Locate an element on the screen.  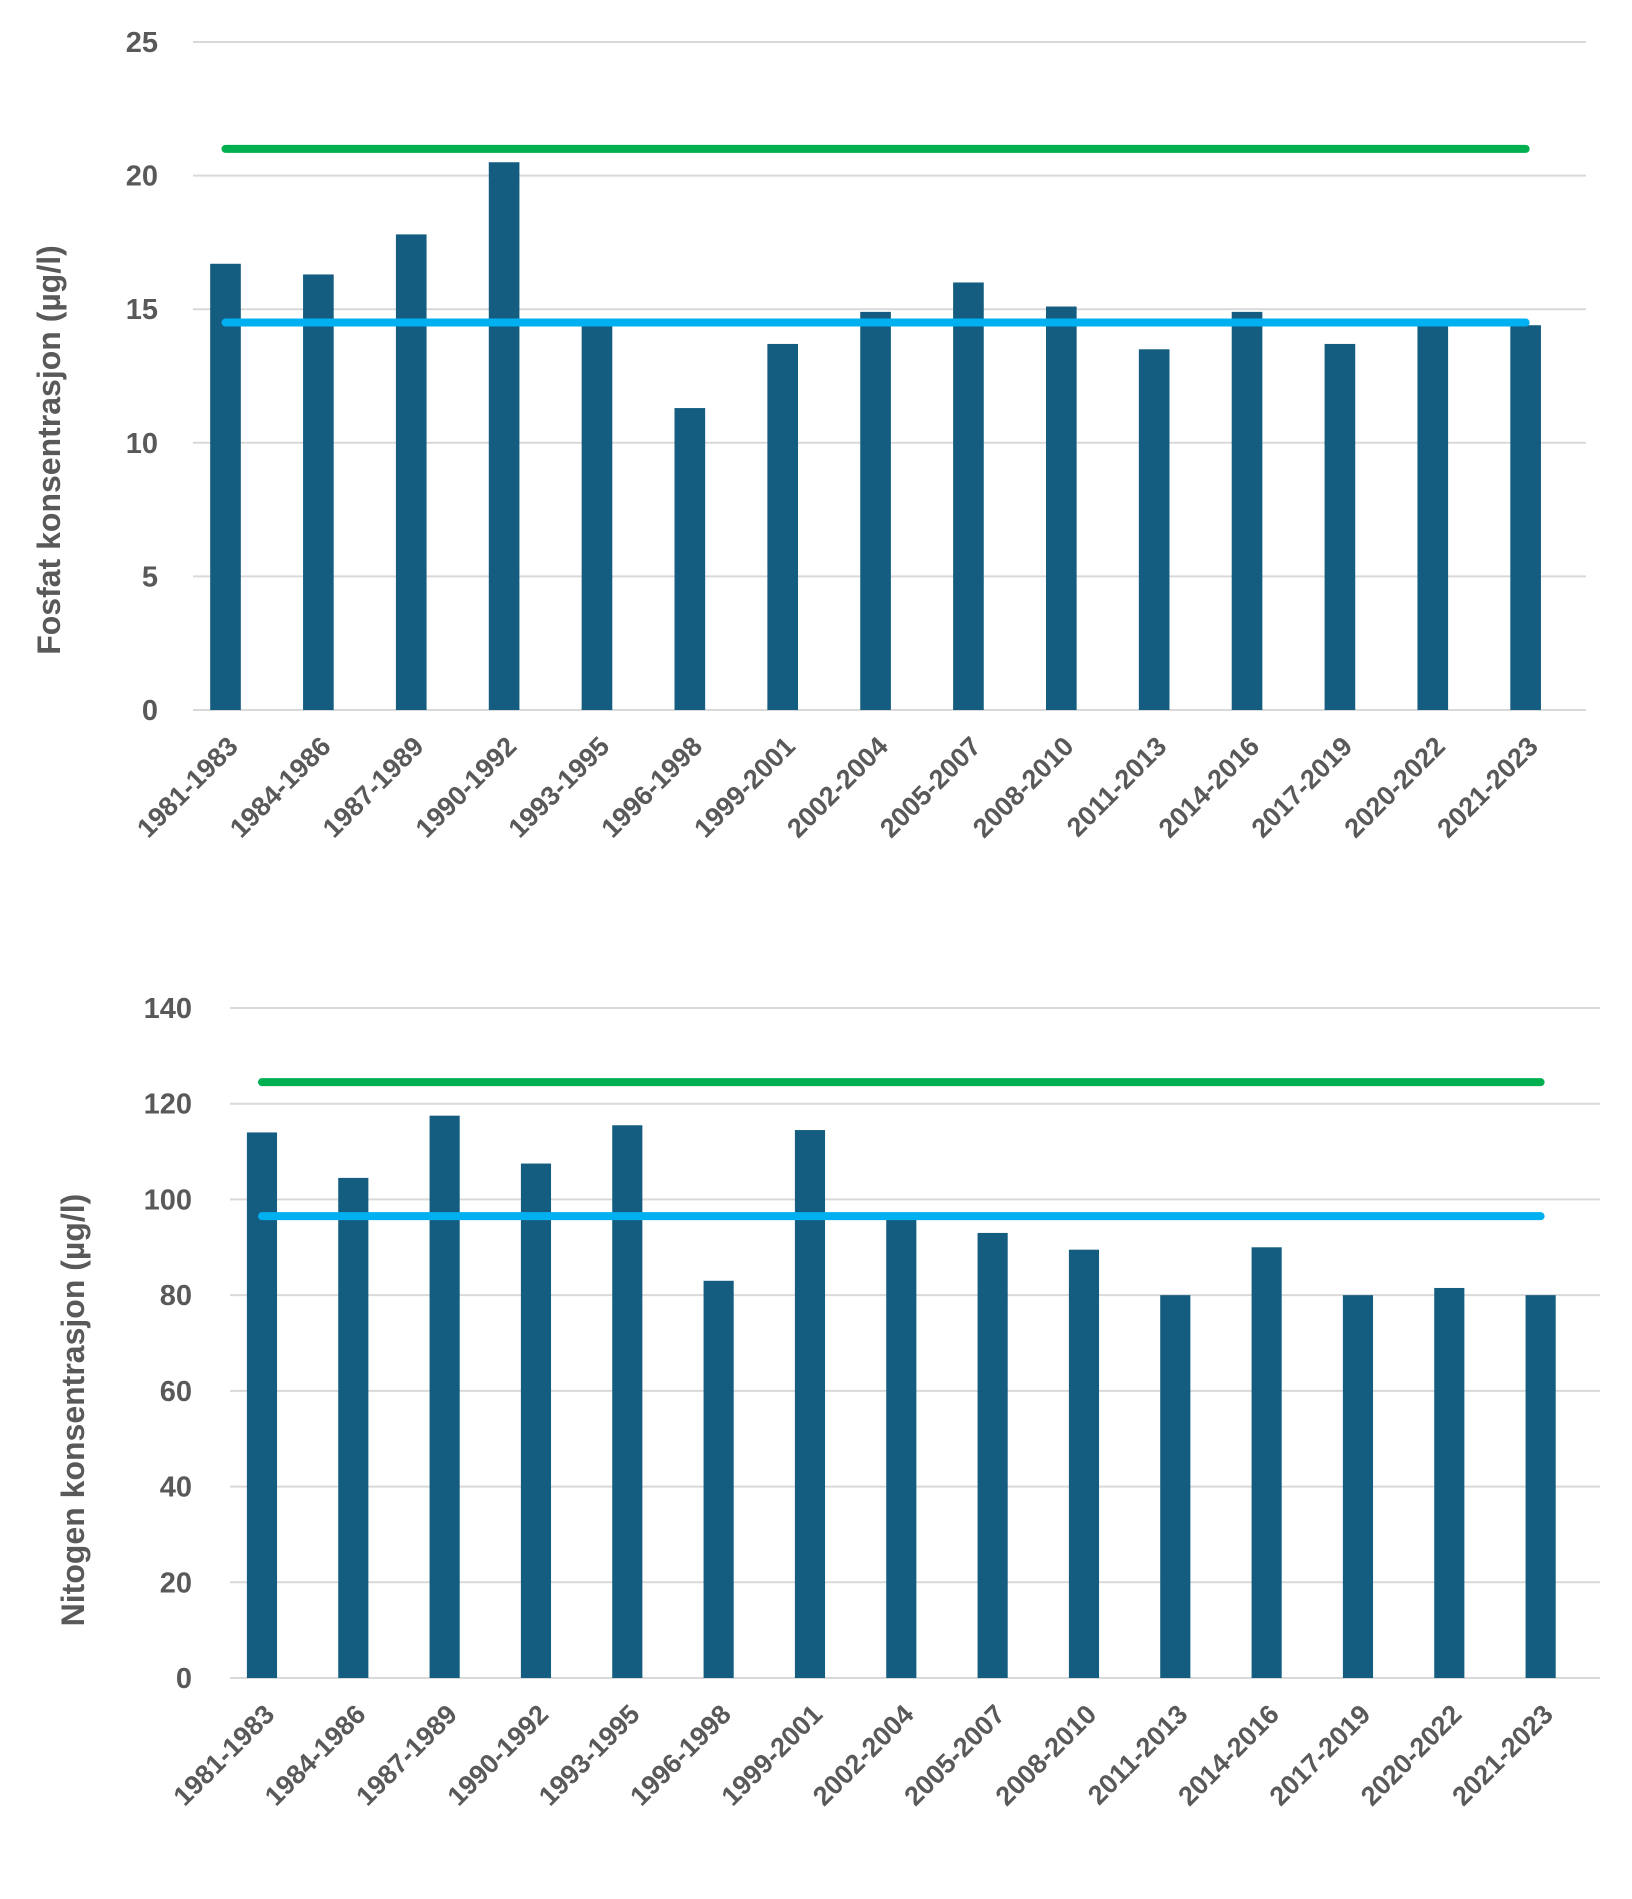
x-tick-label: 1993-1995 is located at coordinates (559, 787).